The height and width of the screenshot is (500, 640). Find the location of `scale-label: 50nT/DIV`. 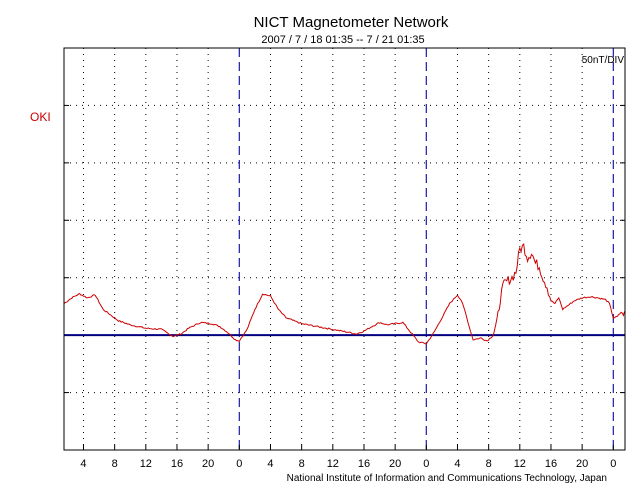

scale-label: 50nT/DIV is located at coordinates (603, 60).